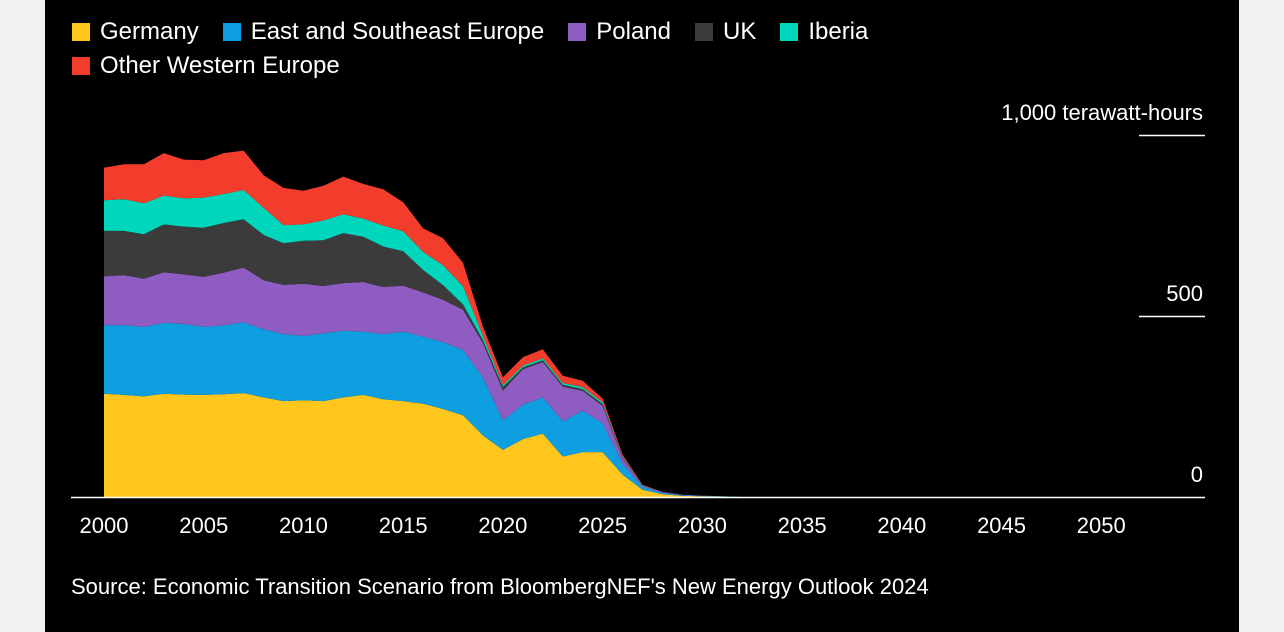 This screenshot has width=1284, height=632. I want to click on legend-label: UK, so click(739, 31).